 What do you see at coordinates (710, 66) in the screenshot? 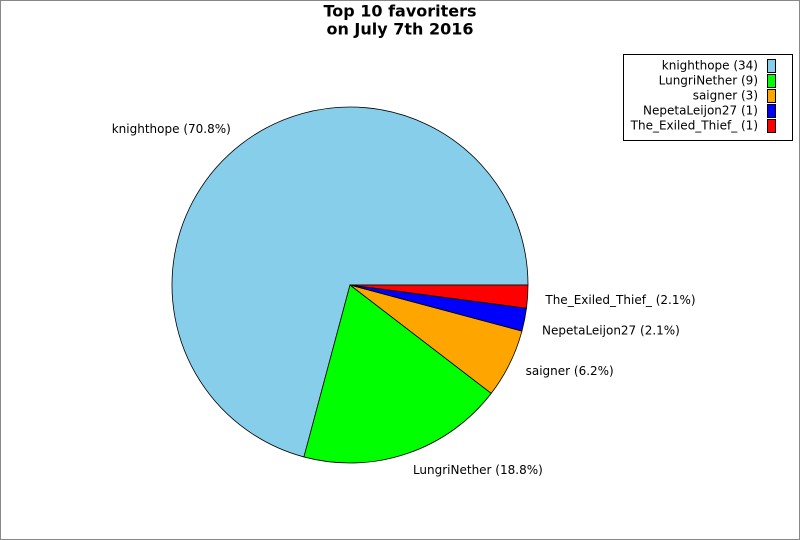
I see `legend-label: knighthope (34)` at bounding box center [710, 66].